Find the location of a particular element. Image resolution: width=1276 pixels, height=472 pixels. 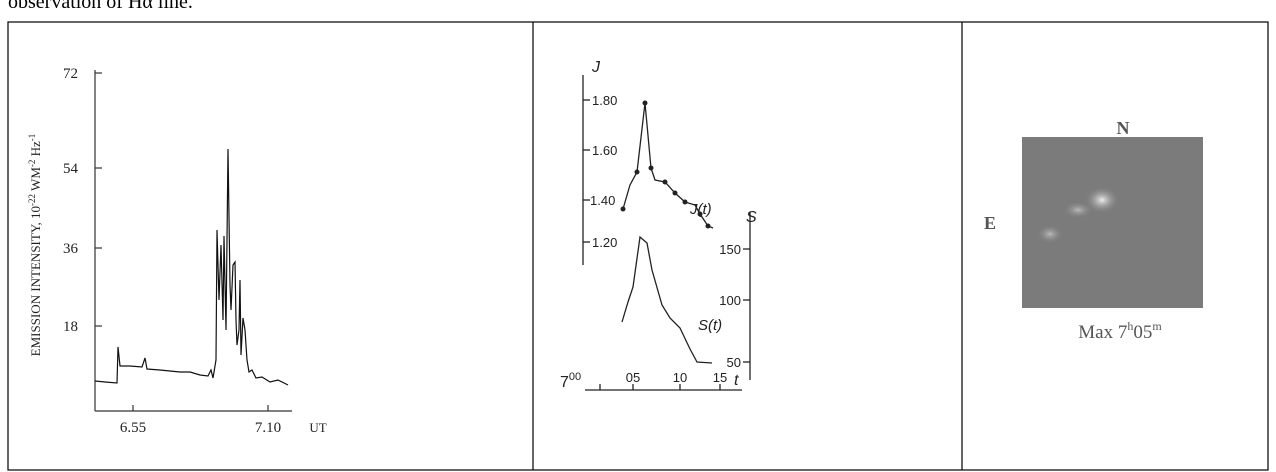

tick-label: 150 is located at coordinates (730, 249).